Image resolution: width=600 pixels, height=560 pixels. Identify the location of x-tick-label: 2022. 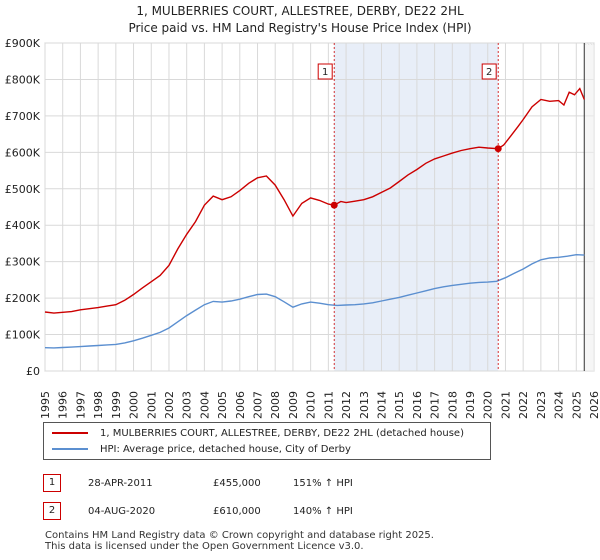
(523, 405).